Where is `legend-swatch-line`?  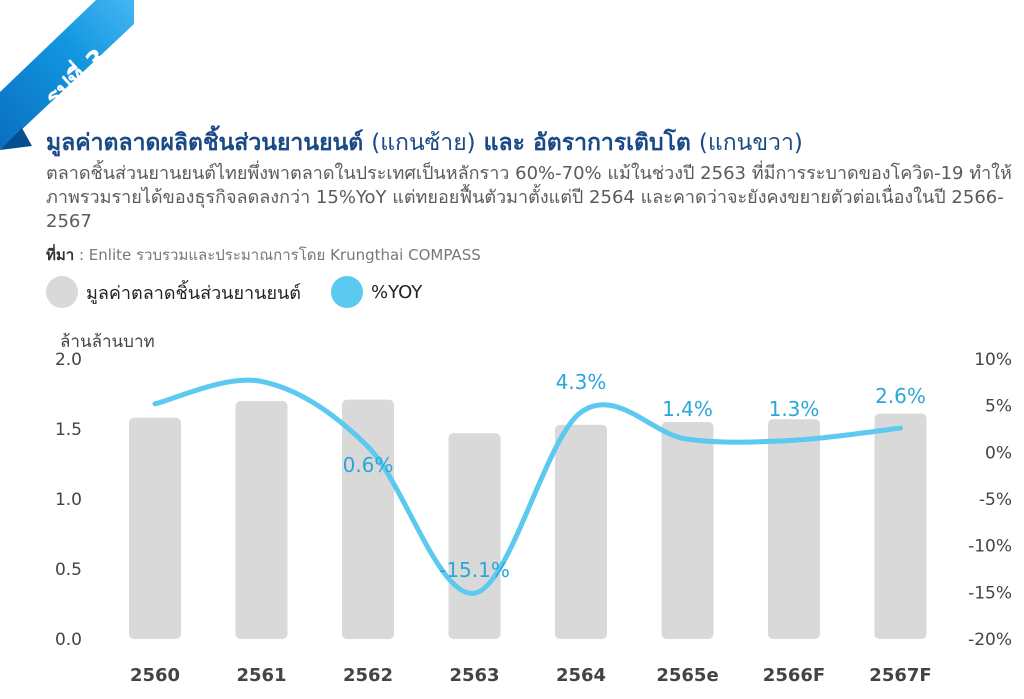
legend-swatch-line is located at coordinates (346, 292).